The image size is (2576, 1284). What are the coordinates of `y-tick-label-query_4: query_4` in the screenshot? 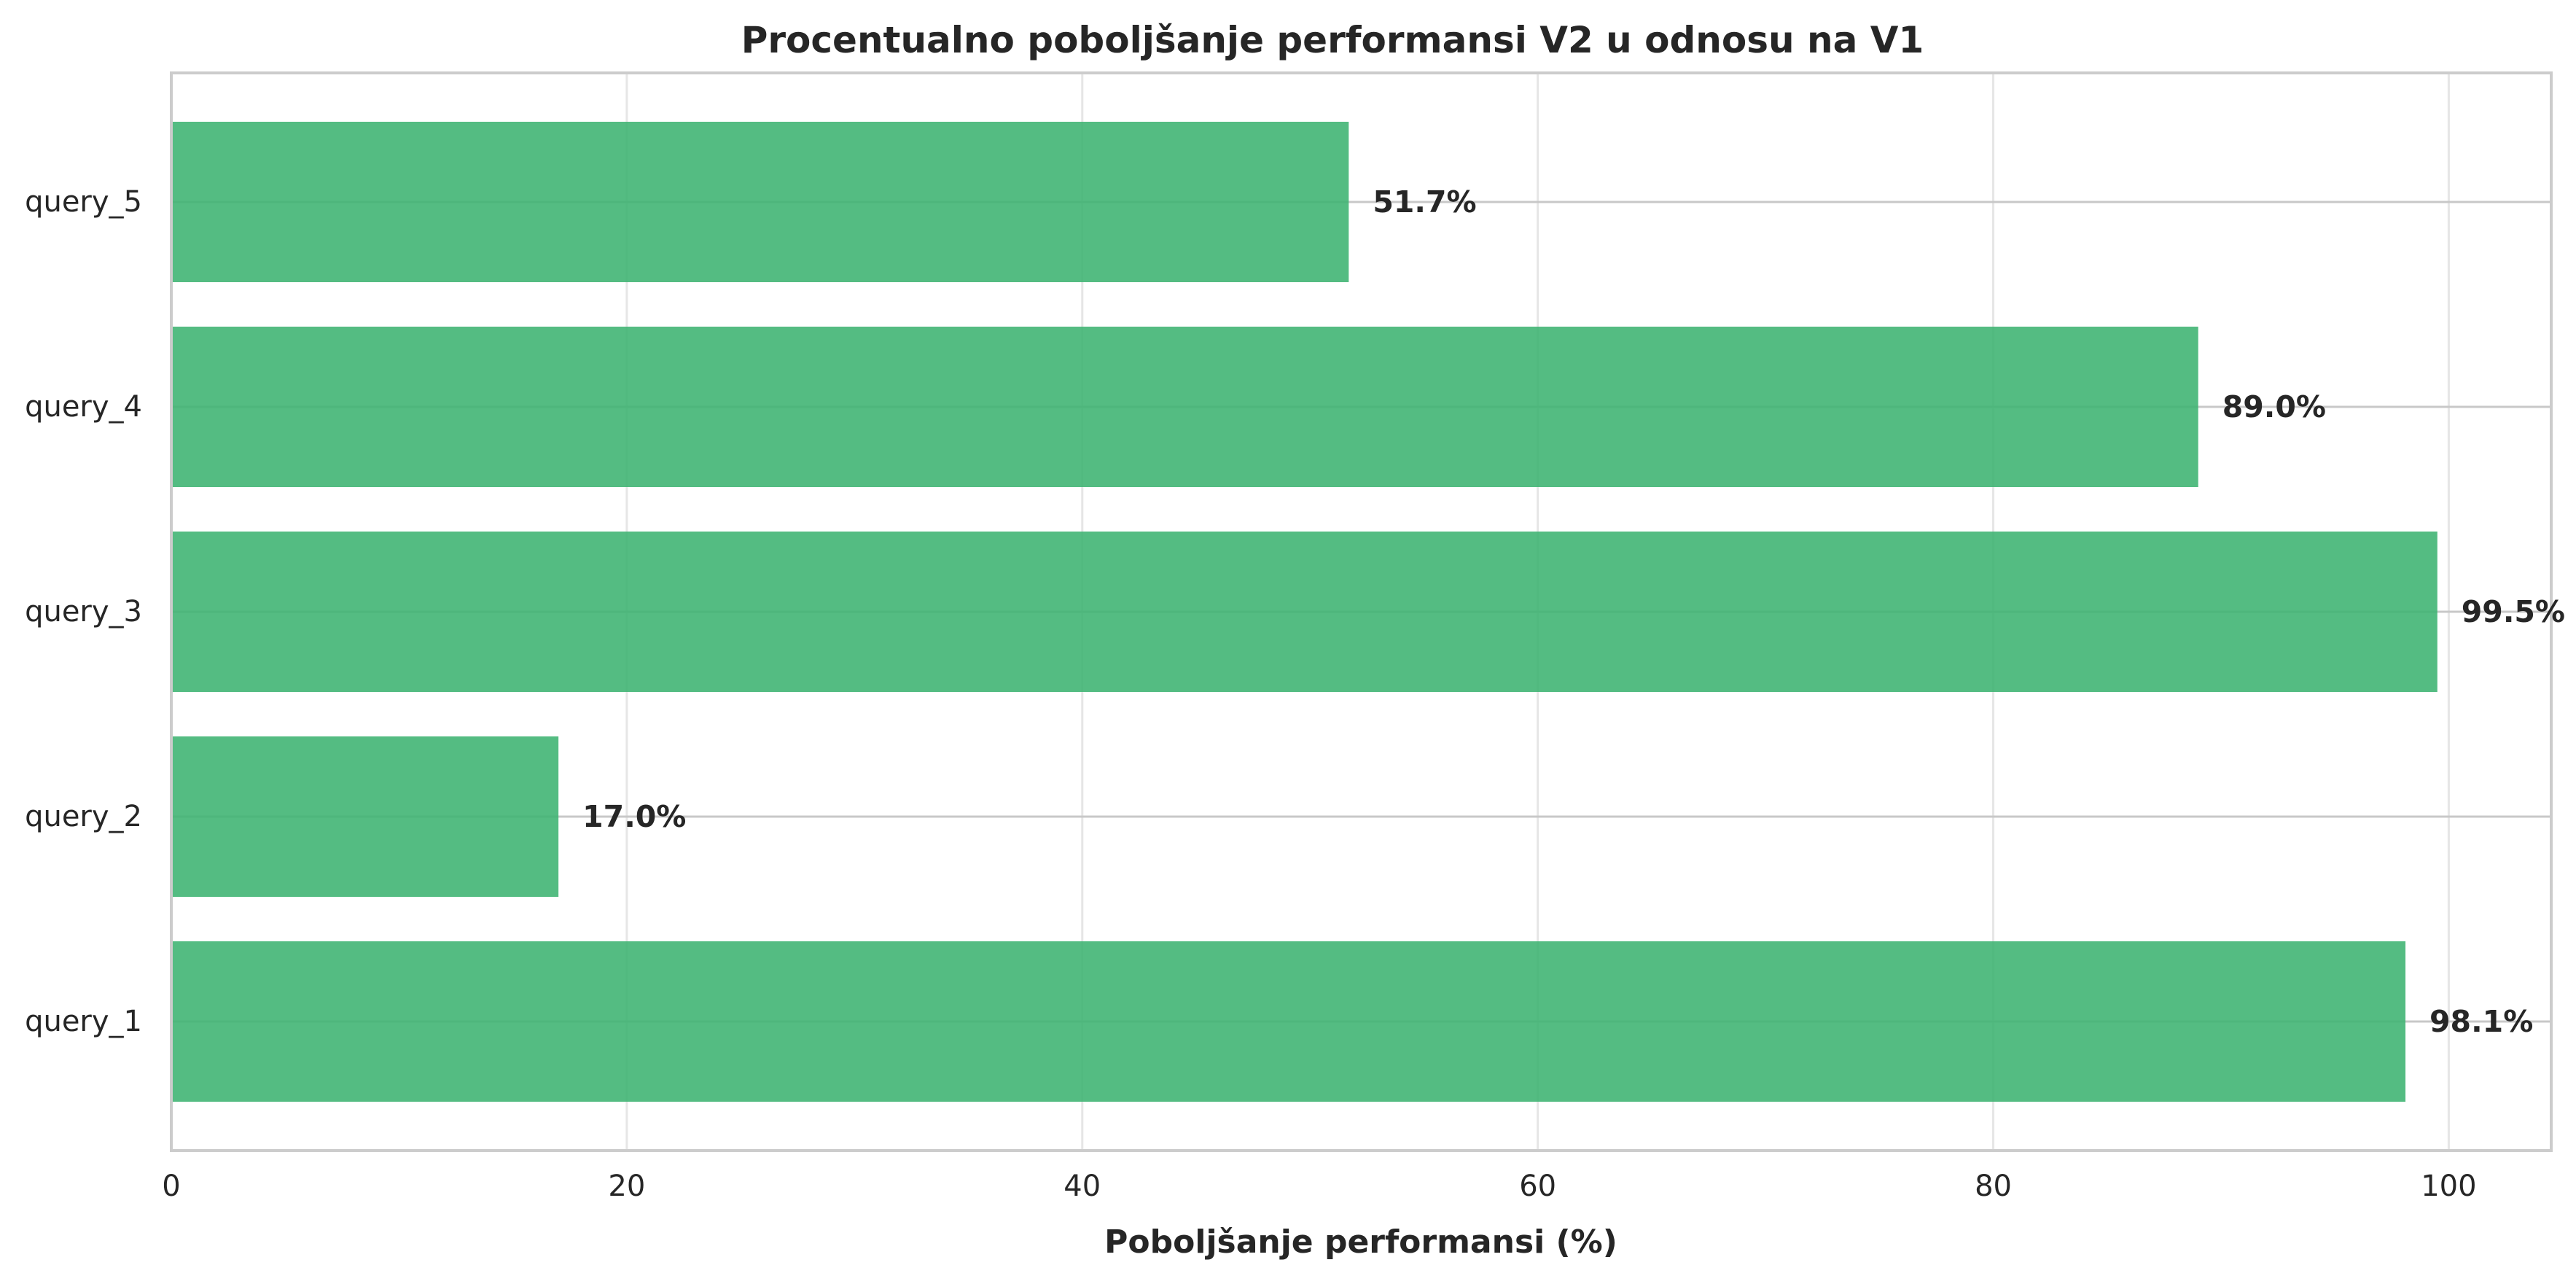 It's located at (83, 407).